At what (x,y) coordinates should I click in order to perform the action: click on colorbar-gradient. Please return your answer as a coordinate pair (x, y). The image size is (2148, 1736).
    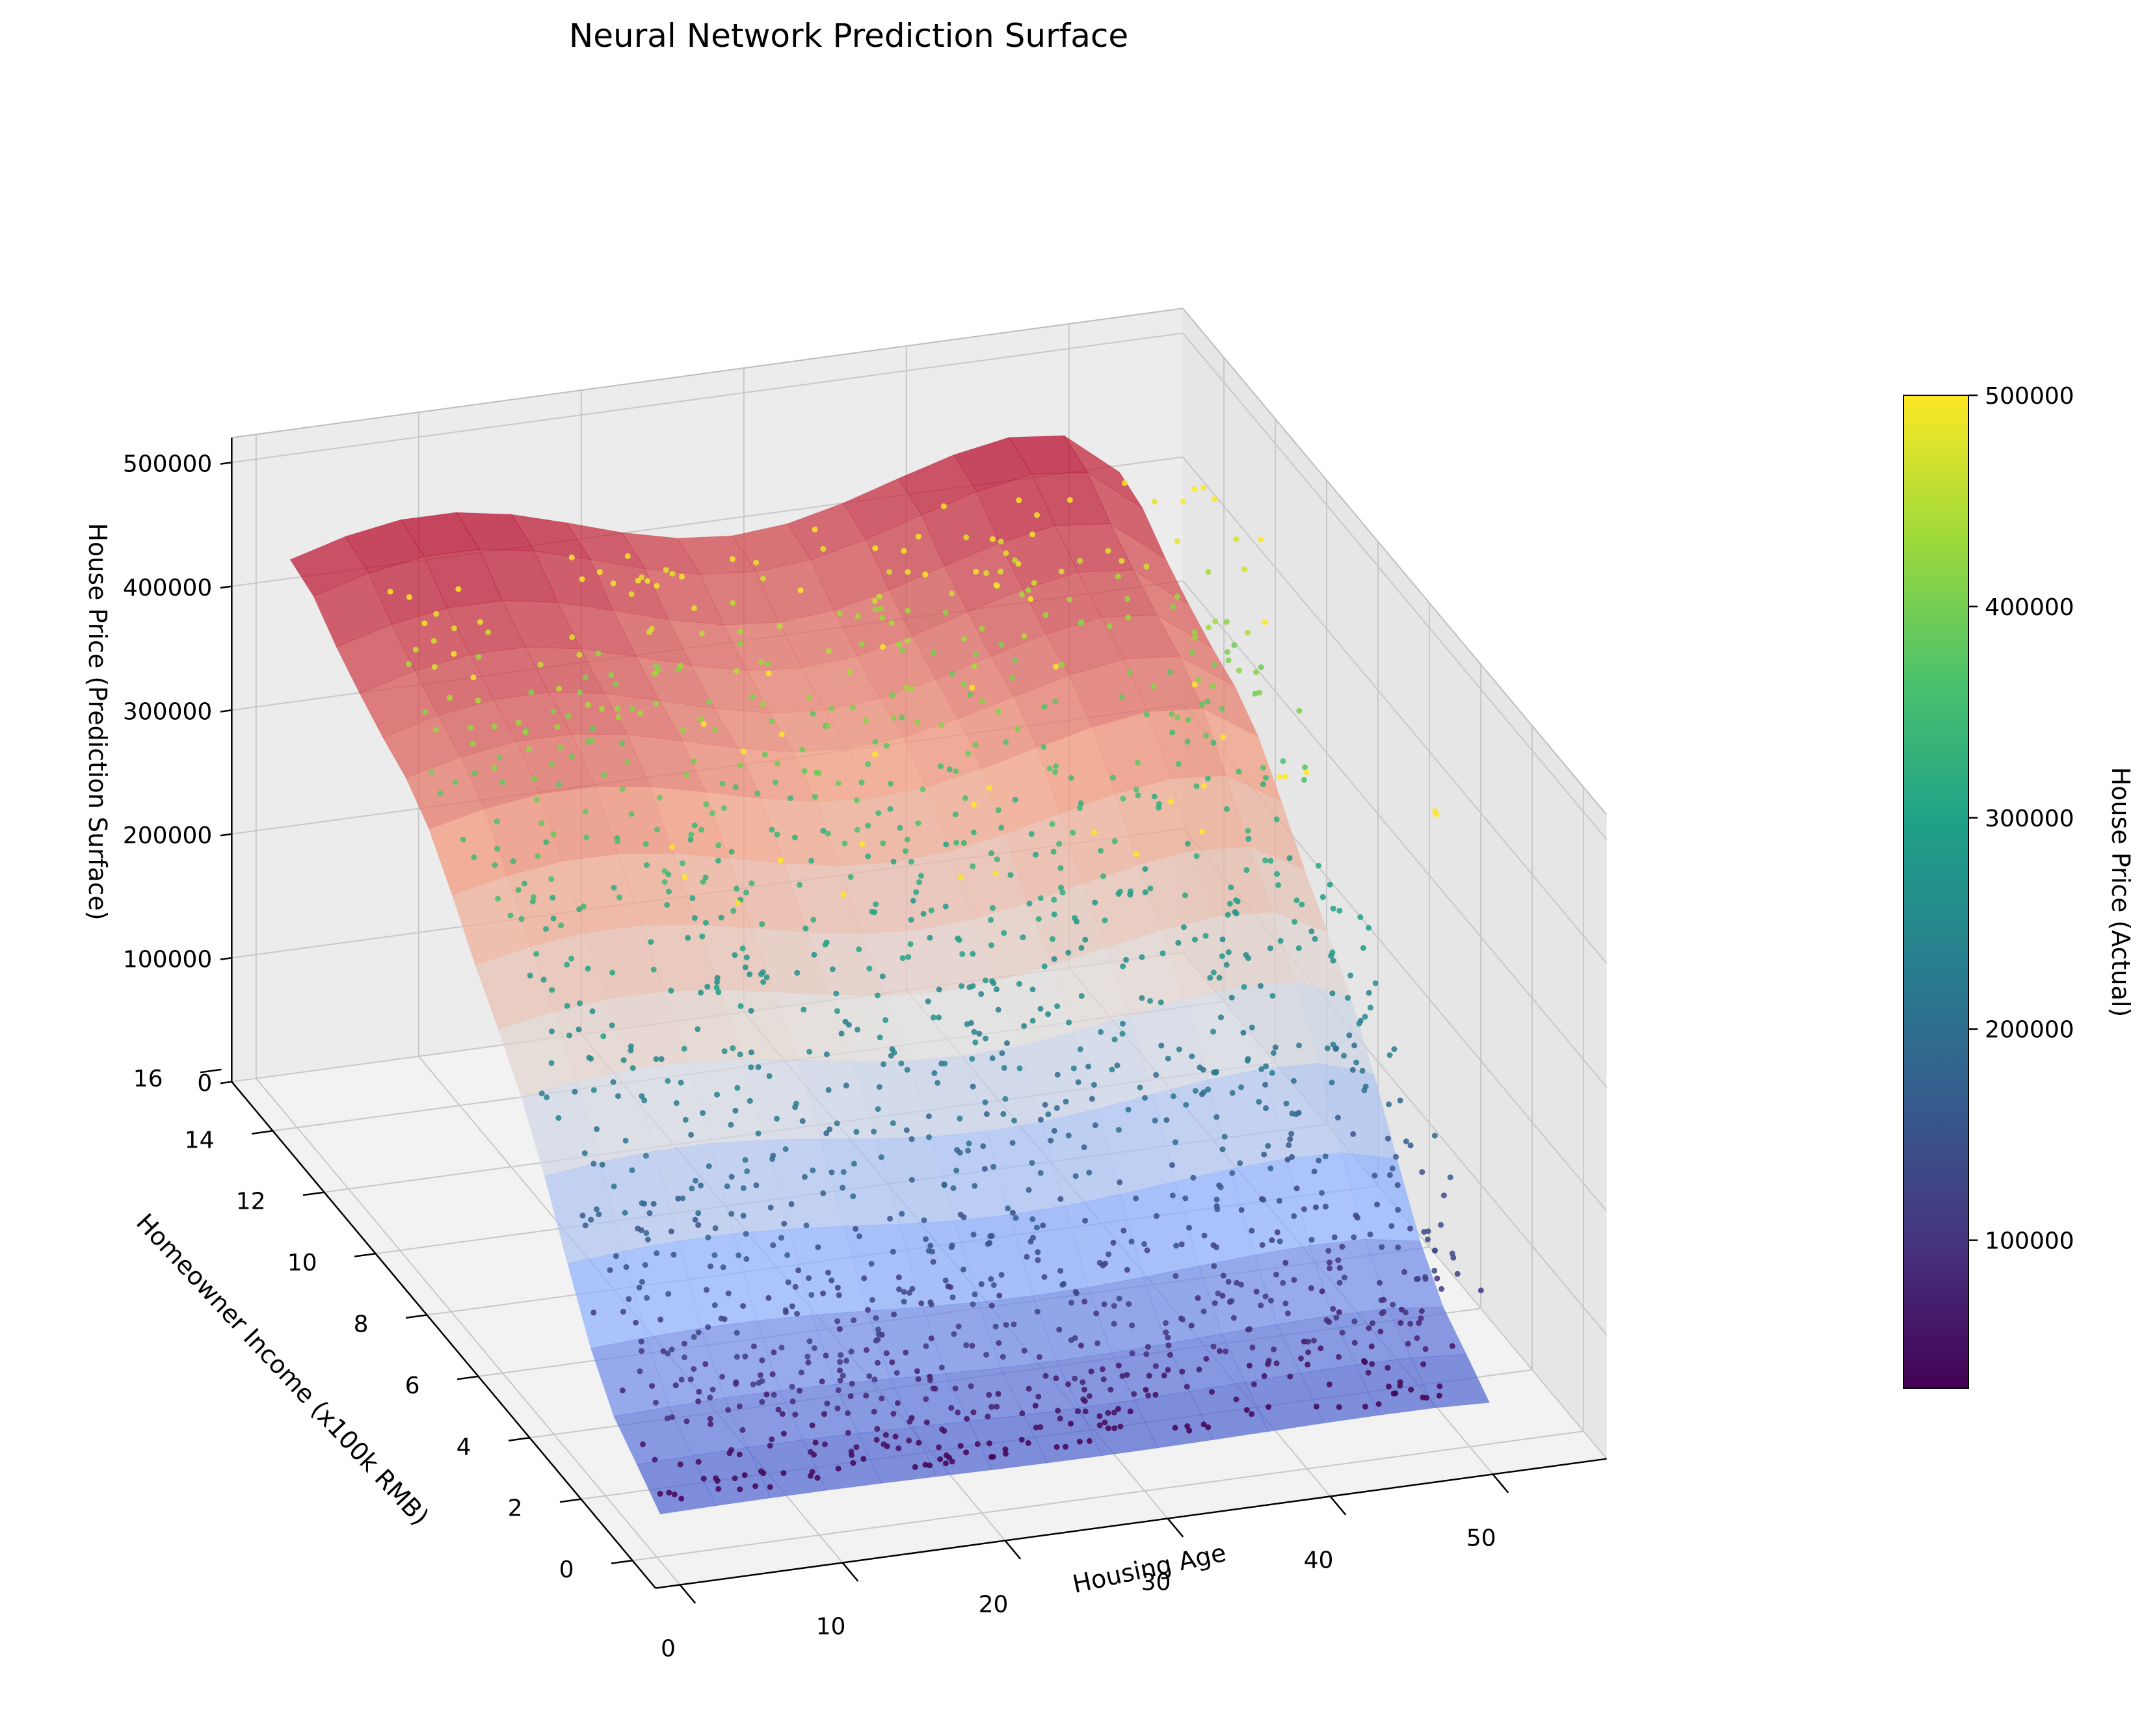
    Looking at the image, I should click on (1936, 892).